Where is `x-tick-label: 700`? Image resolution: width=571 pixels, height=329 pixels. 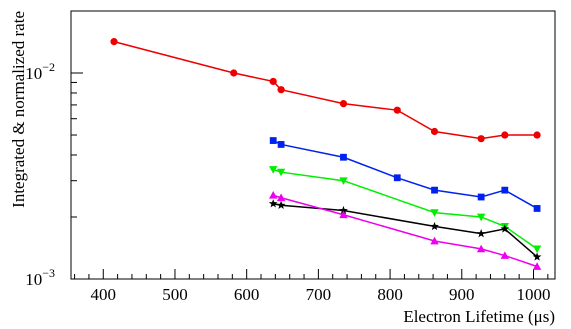
x-tick-label: 700 is located at coordinates (319, 294).